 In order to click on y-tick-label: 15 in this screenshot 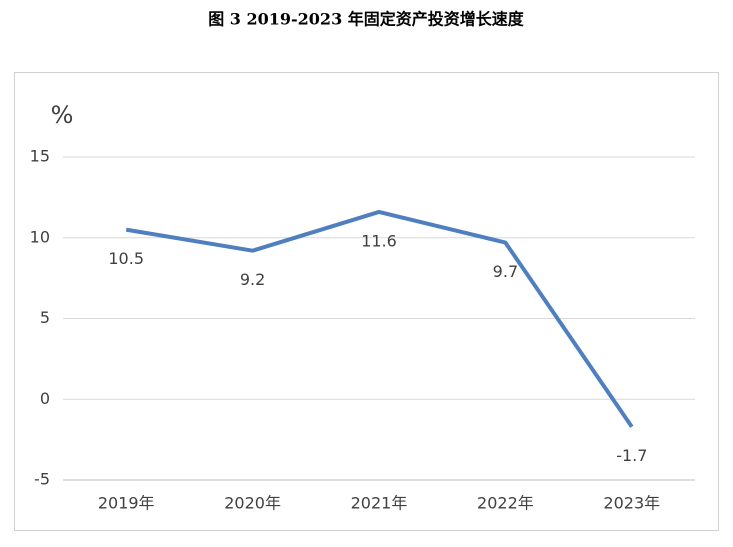, I will do `click(40, 156)`.